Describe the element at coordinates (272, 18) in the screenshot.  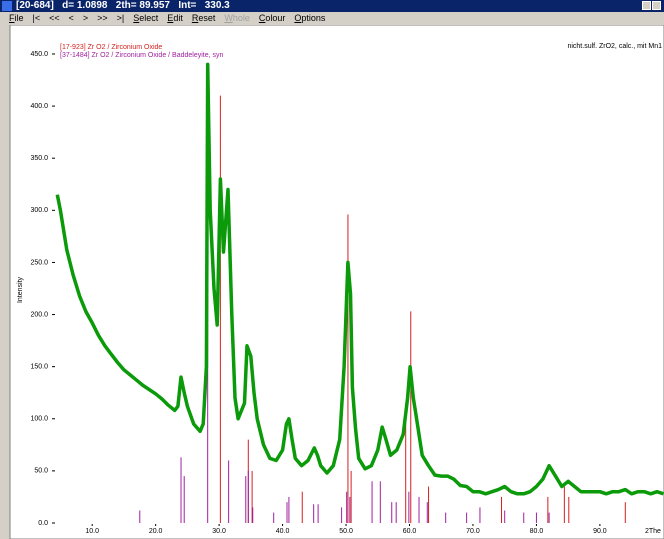
I see `menu-item: Colour` at that location.